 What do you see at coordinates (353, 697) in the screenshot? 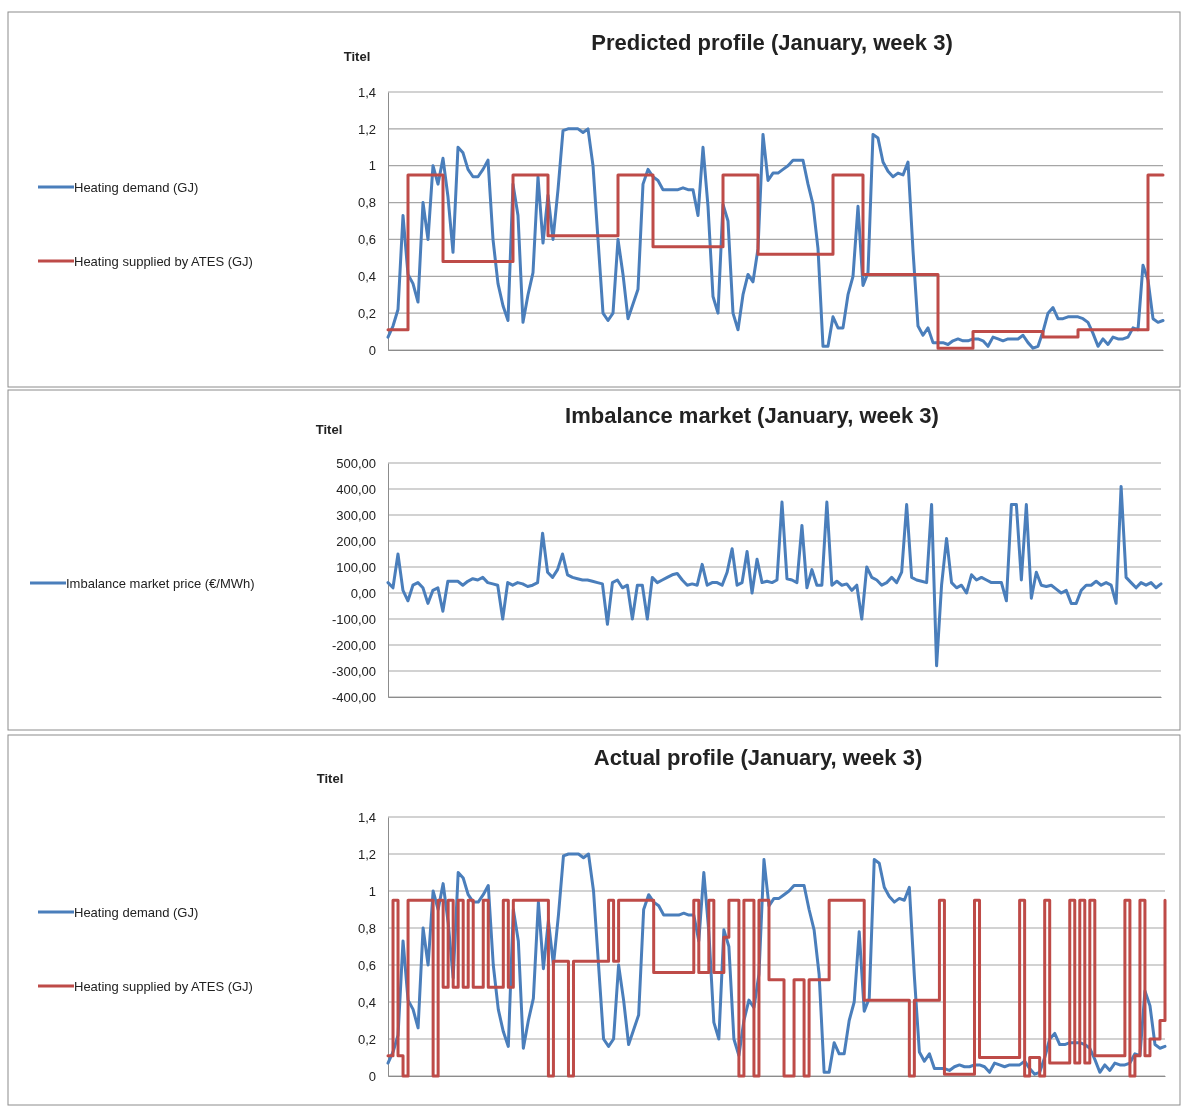
I see `y-tick-label: -400,00` at bounding box center [353, 697].